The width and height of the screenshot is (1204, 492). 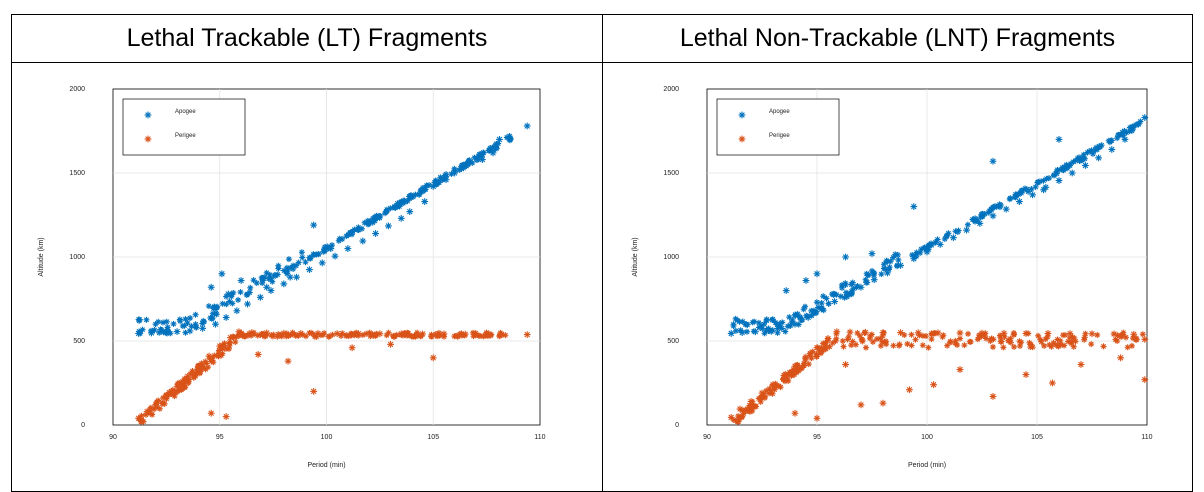 I want to click on x-tick-label: 110, so click(x=539, y=437).